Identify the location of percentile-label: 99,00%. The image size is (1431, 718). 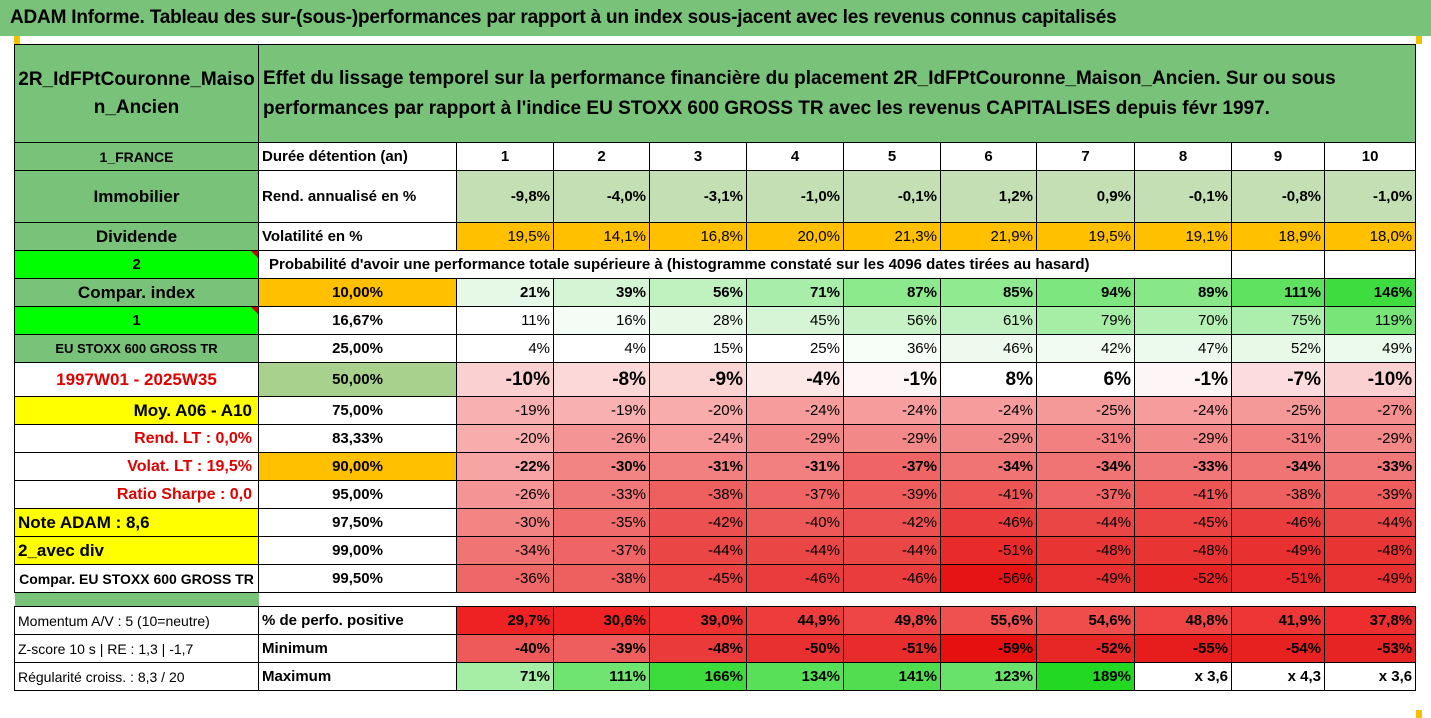
(357, 550).